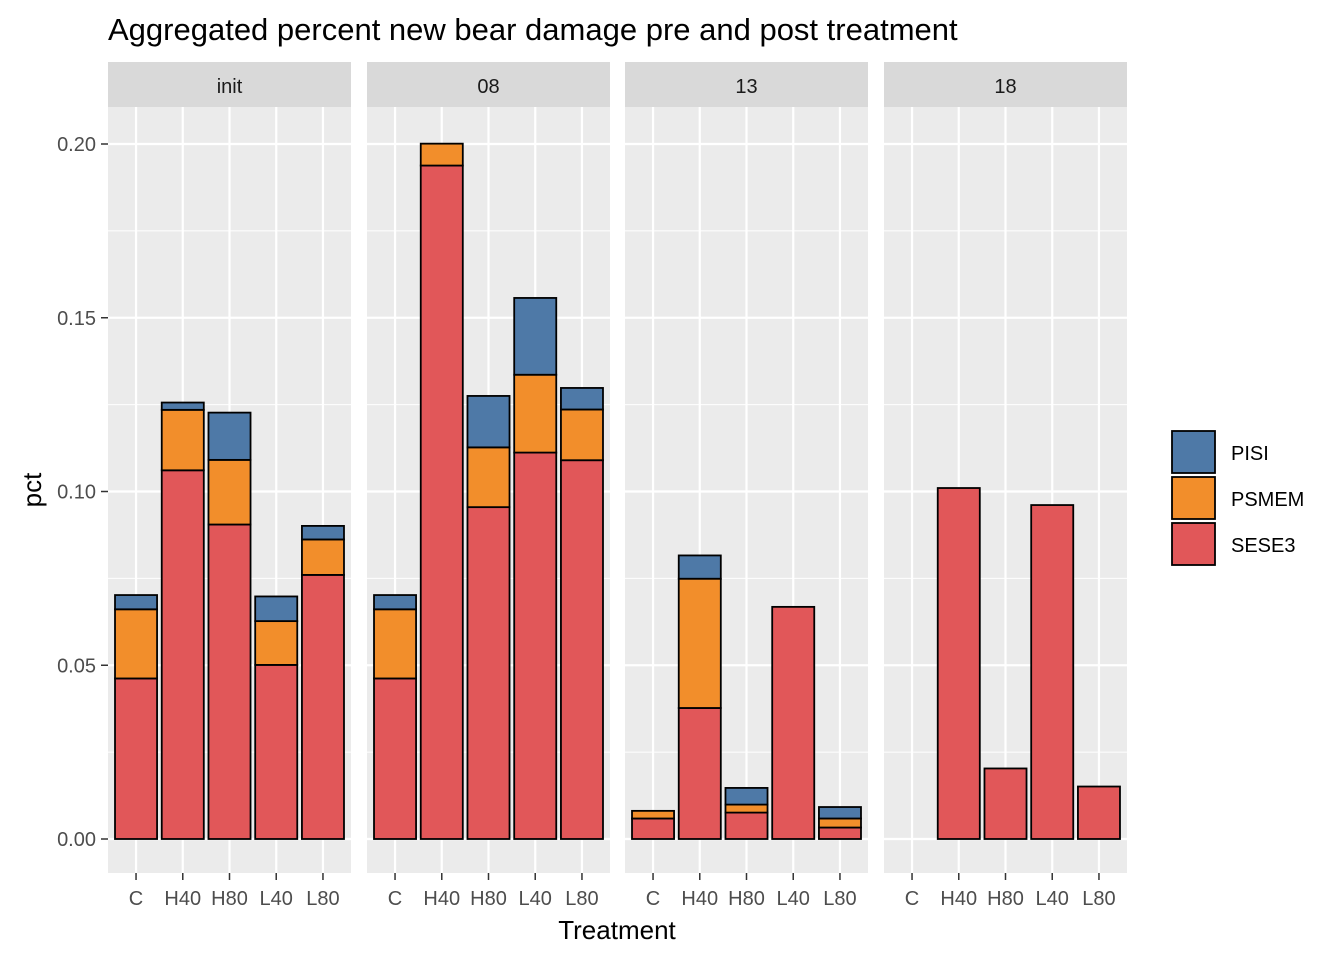 This screenshot has height=960, width=1344. I want to click on facet-strip-label: 13, so click(746, 87).